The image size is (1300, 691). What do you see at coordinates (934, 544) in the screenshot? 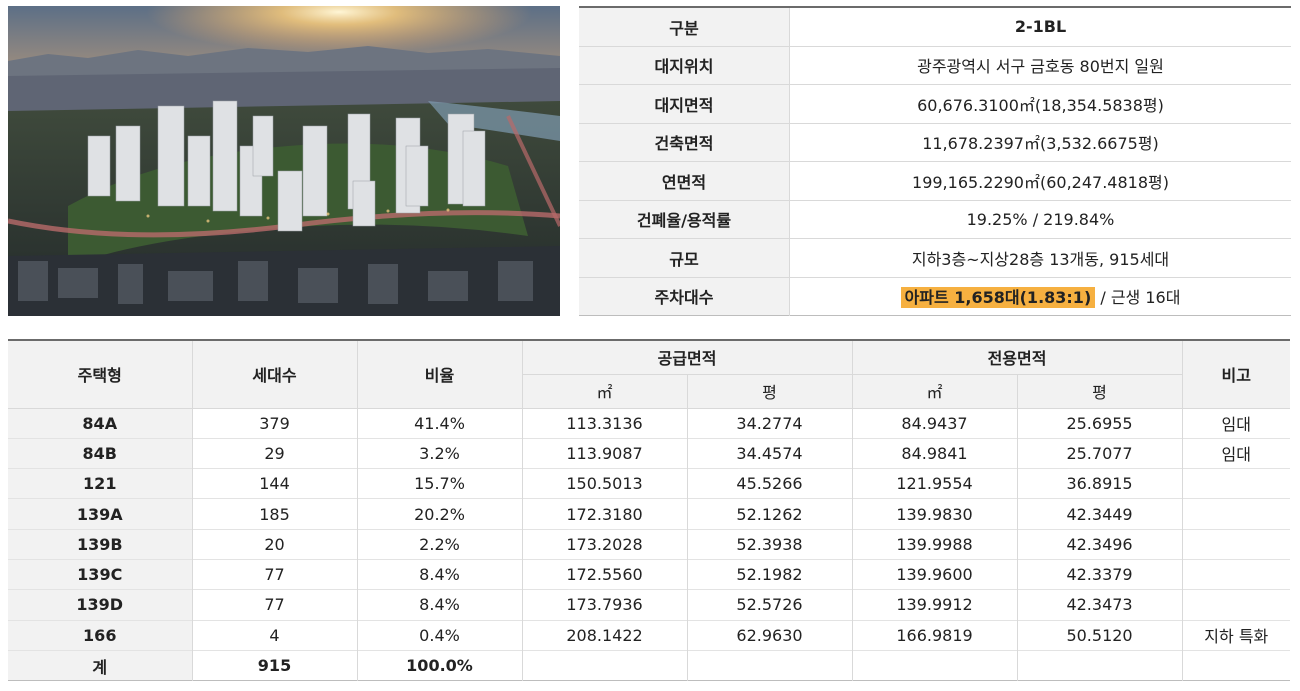
I see `cell-exclusive-sqm: 139.9988` at bounding box center [934, 544].